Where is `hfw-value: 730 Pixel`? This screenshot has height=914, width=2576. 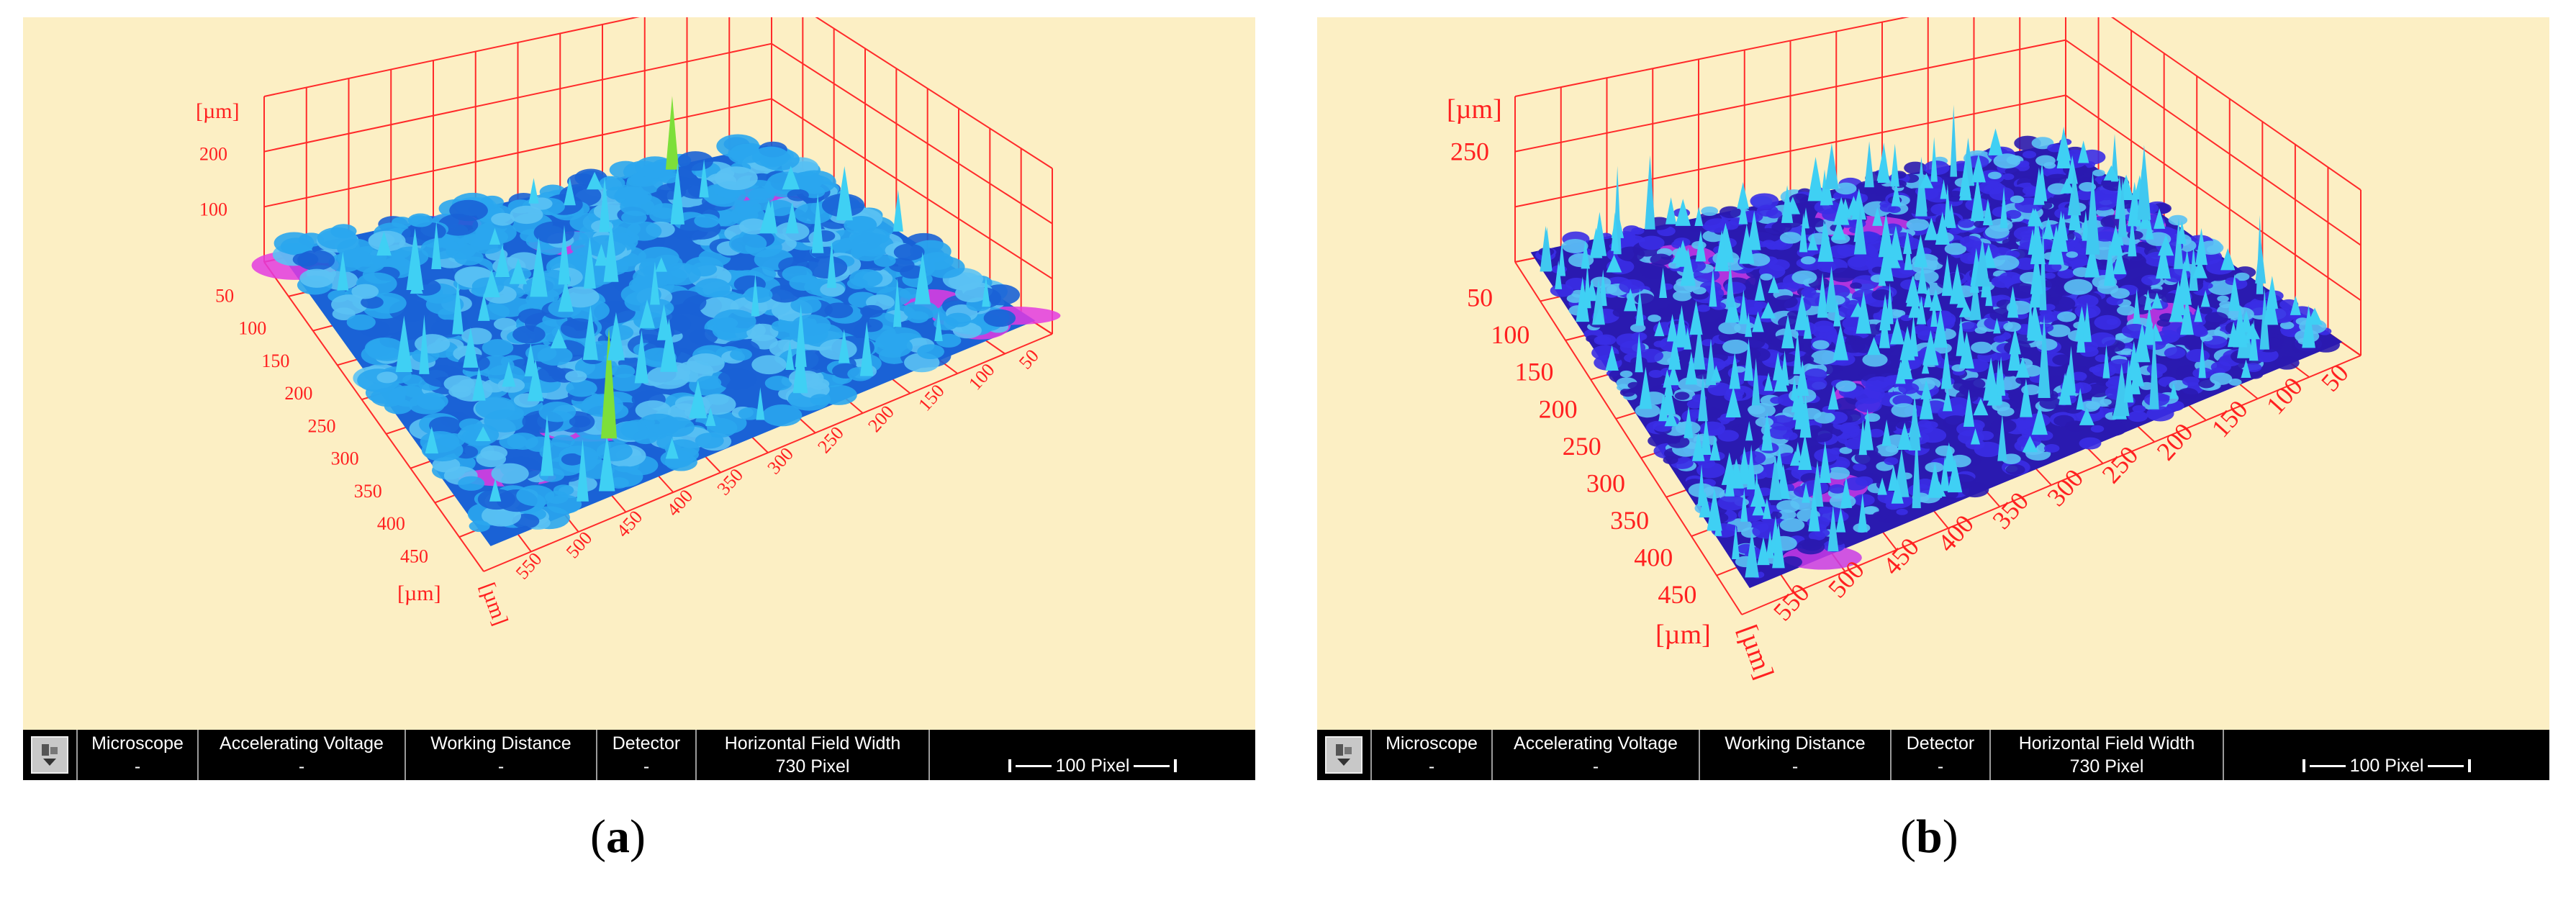 hfw-value: 730 Pixel is located at coordinates (2106, 766).